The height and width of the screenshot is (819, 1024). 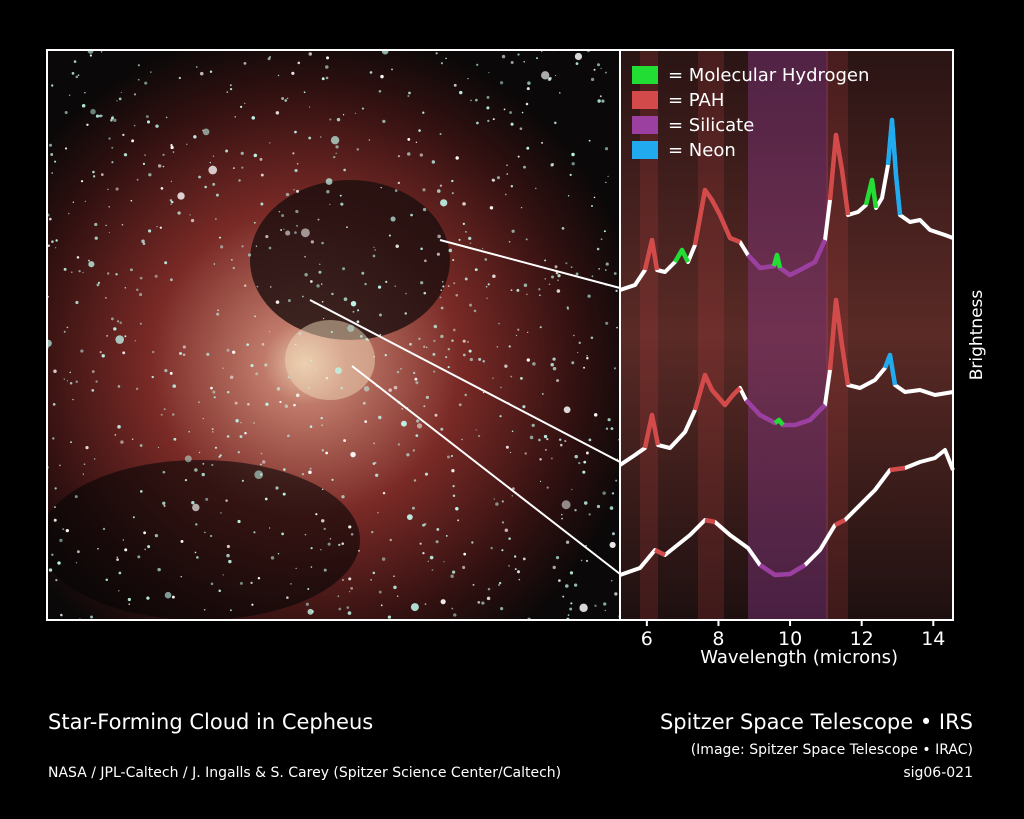 I want to click on image-id: sig06-021, so click(x=938, y=773).